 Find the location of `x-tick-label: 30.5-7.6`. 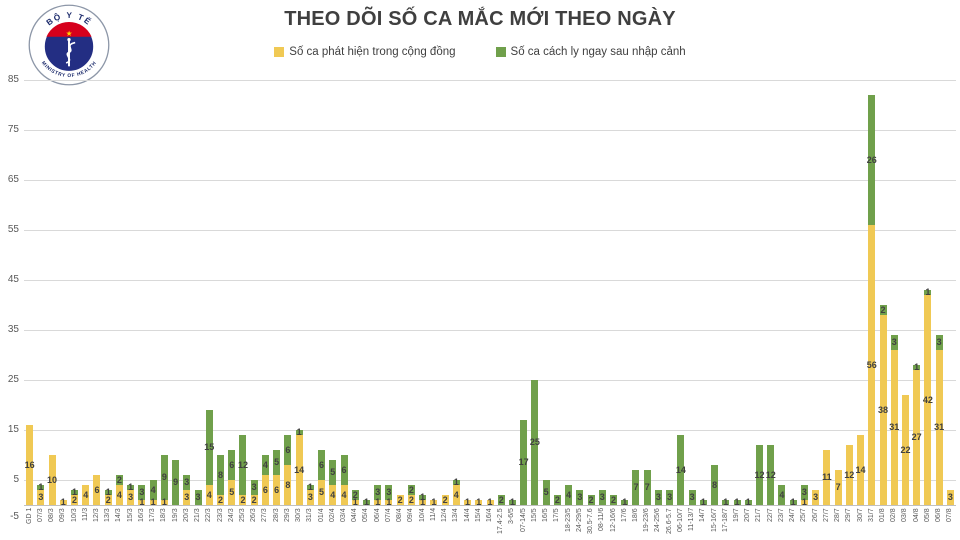

x-tick-label: 30.5-7.6 is located at coordinates (591, 521).